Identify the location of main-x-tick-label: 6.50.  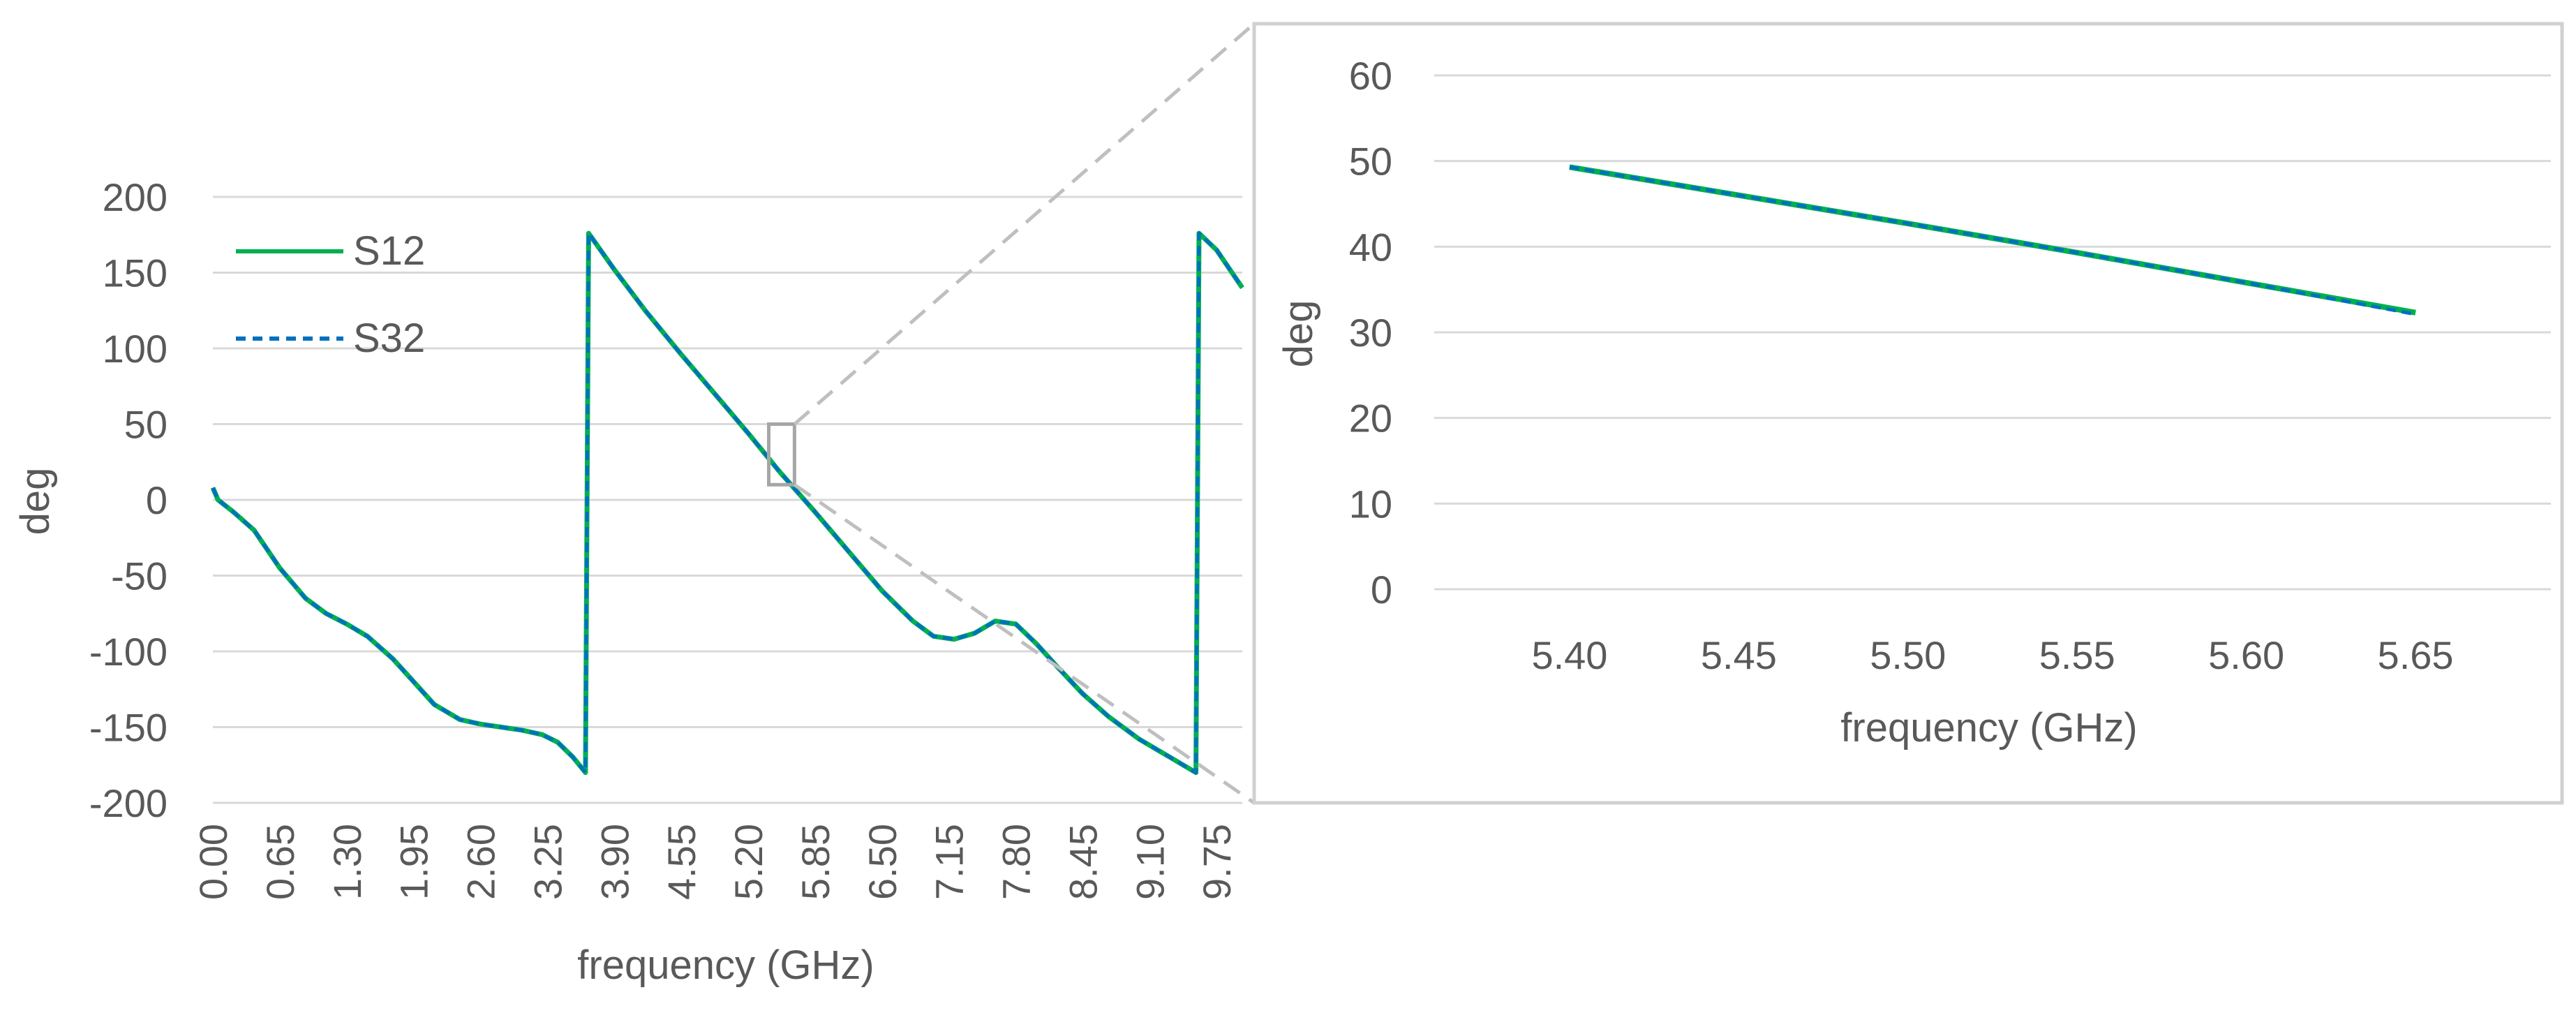
(882, 862).